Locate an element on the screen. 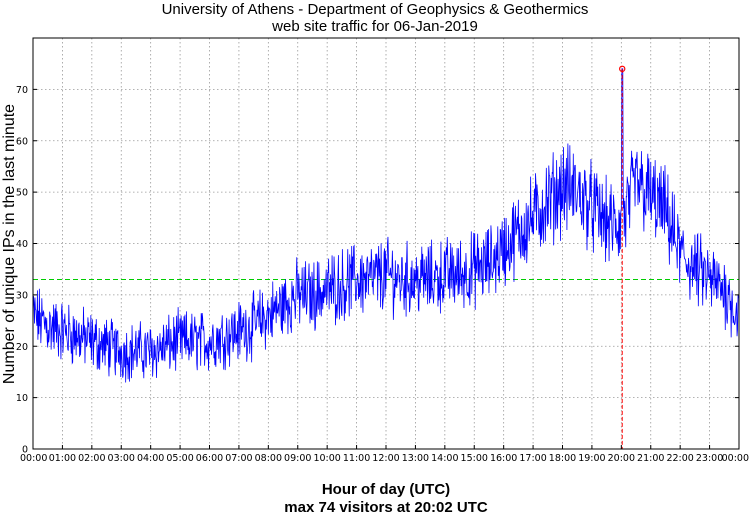 The image size is (750, 515). x-tick-label: 12:00 is located at coordinates (385, 458).